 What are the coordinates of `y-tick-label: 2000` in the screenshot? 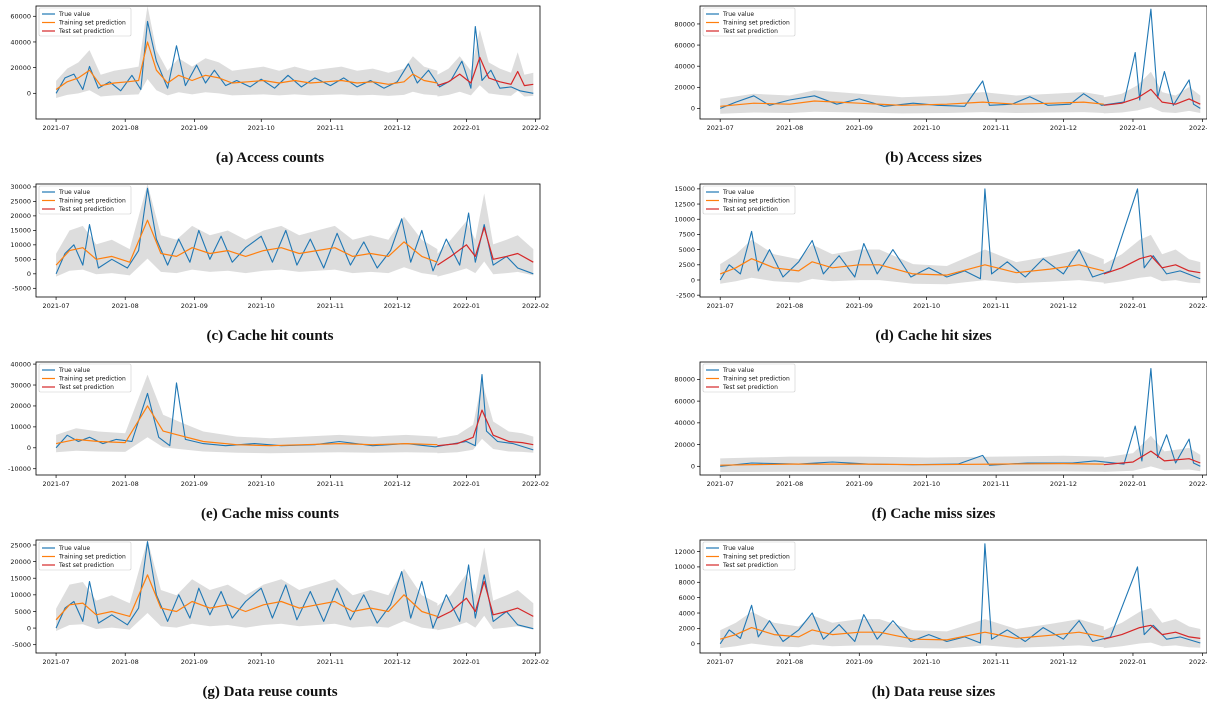 It's located at (686, 629).